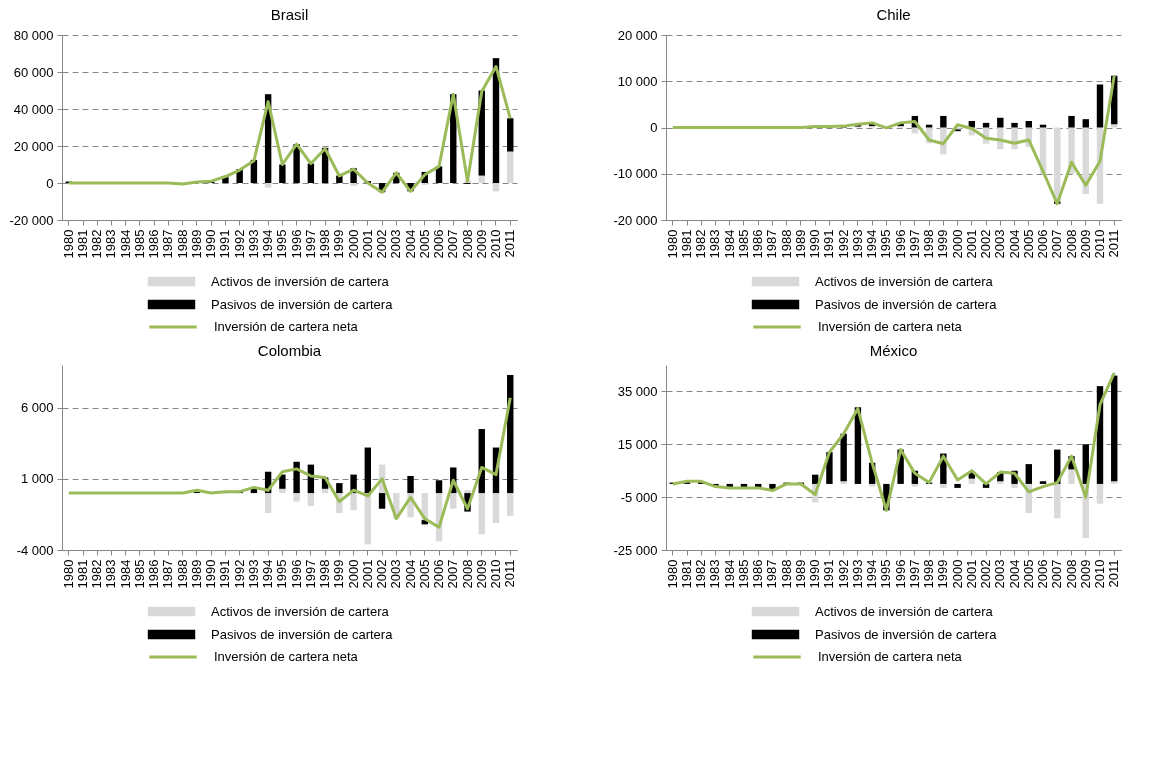 The image size is (1167, 766). I want to click on x-tick-label: 1997, so click(310, 244).